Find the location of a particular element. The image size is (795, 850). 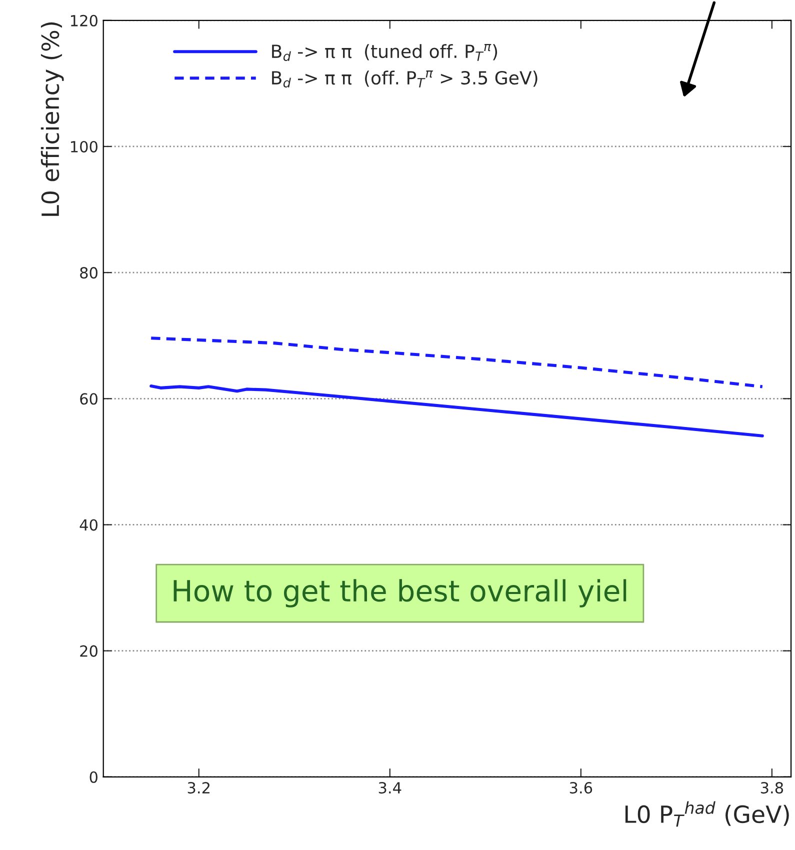

x-tick-label: 3.8 is located at coordinates (772, 788).